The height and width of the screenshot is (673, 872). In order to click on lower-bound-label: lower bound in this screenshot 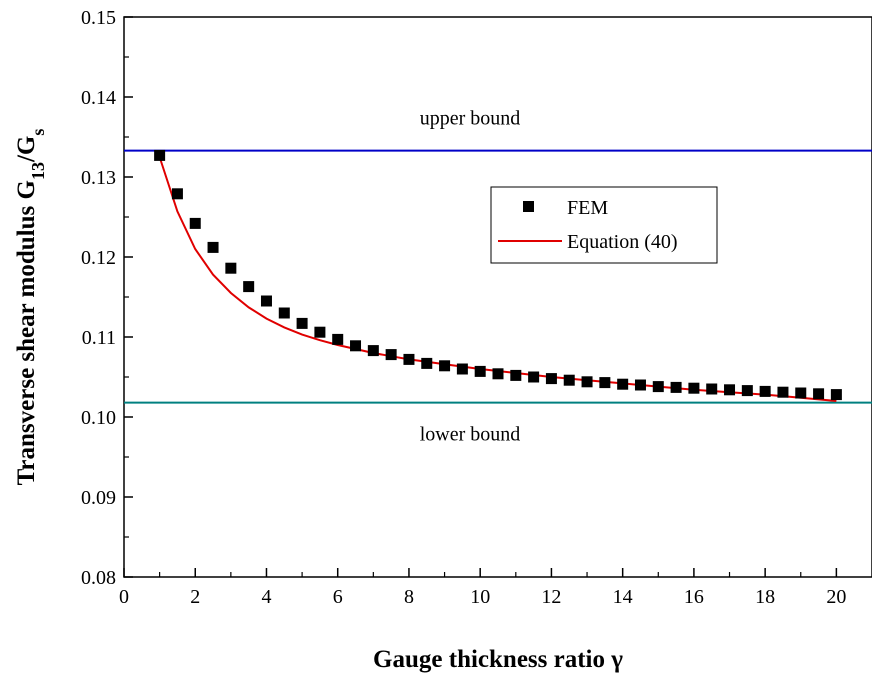, I will do `click(470, 435)`.